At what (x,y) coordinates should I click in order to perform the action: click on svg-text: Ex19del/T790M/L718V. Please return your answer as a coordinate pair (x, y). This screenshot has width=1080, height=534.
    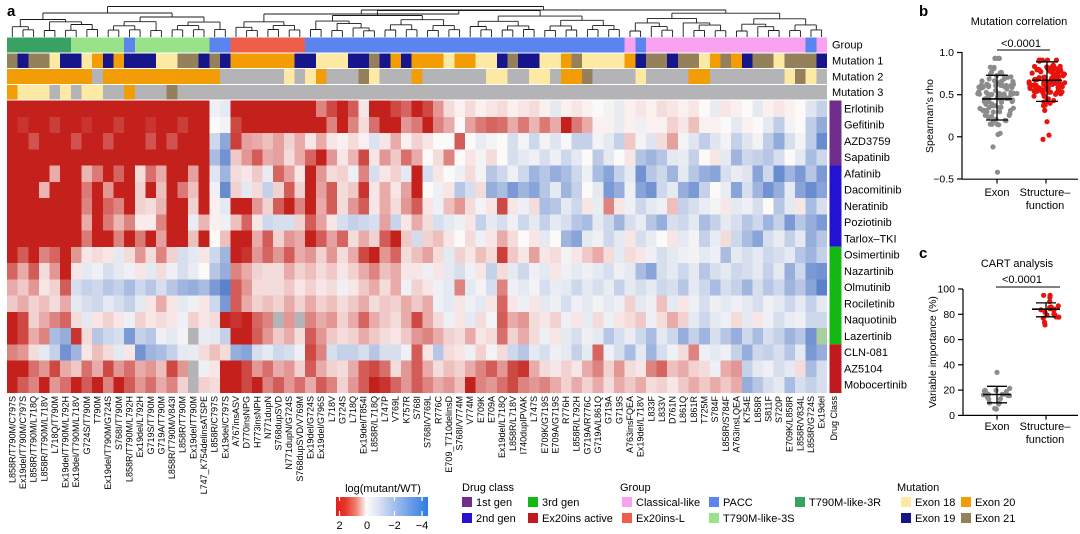
    Looking at the image, I should click on (76, 442).